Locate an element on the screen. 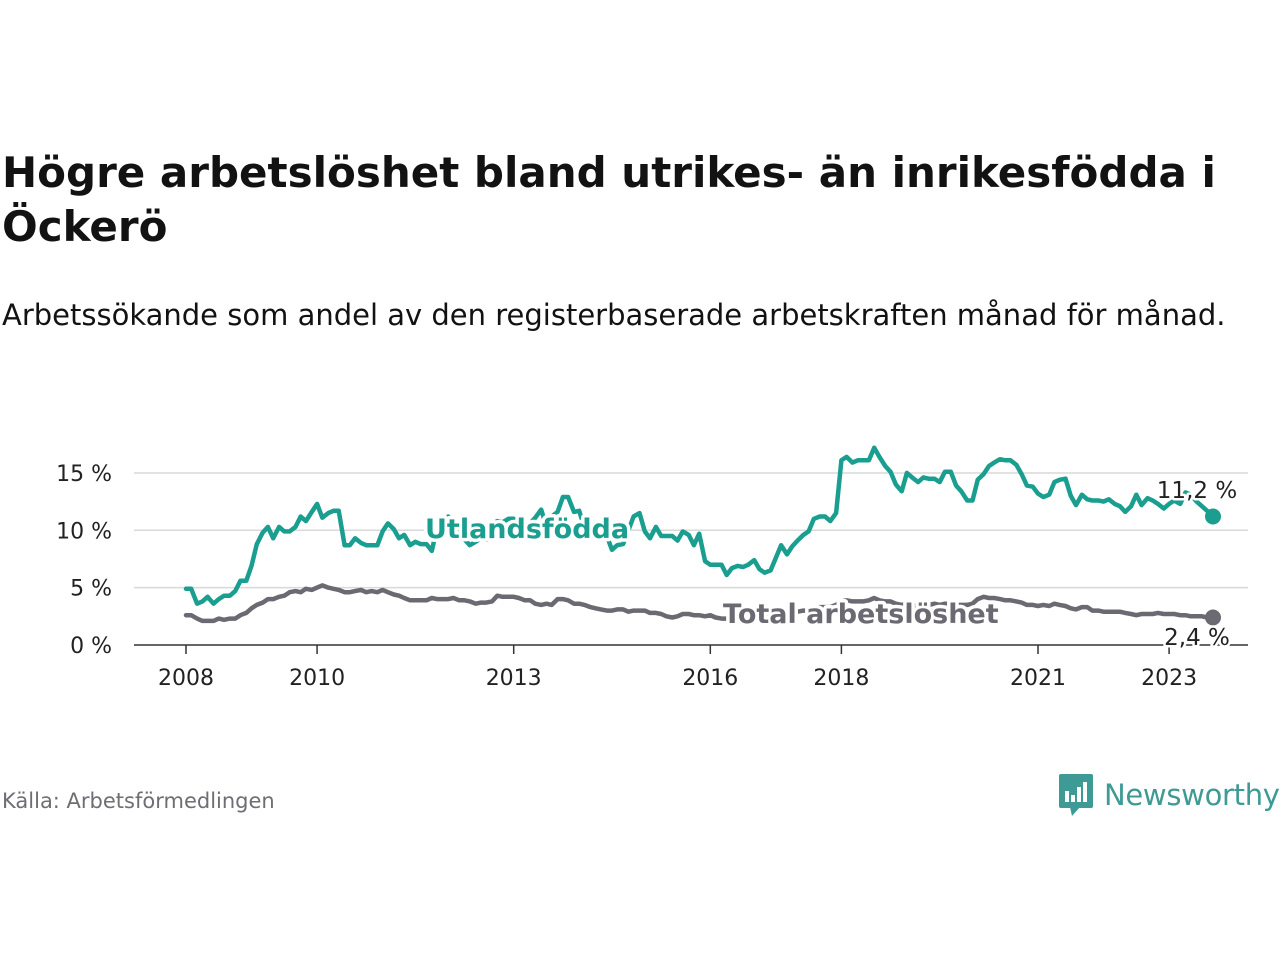 This screenshot has height=960, width=1280. series-label-total: Total arbetslöshet is located at coordinates (861, 614).